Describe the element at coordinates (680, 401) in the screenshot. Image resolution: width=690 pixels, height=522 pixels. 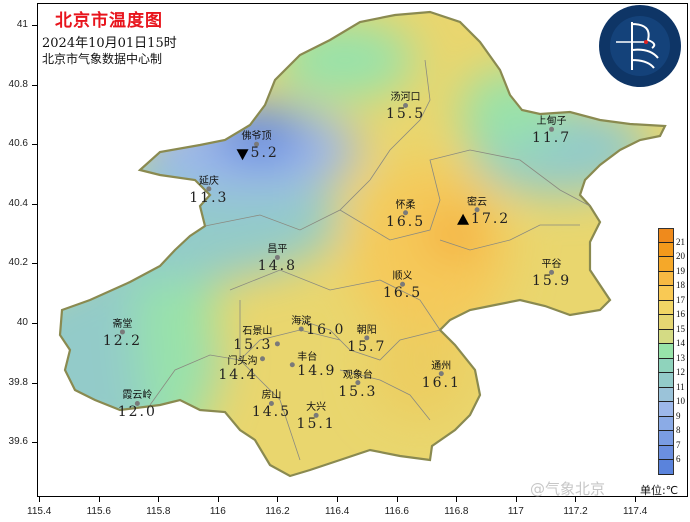
I see `legend-label: 10` at that location.